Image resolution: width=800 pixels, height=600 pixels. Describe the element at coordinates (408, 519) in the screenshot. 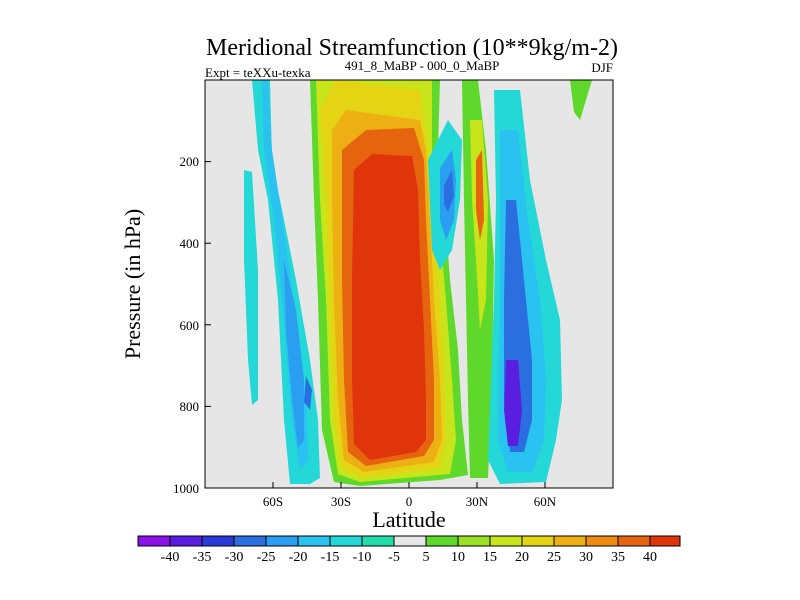

I see `x-axis-label: Latitude` at that location.